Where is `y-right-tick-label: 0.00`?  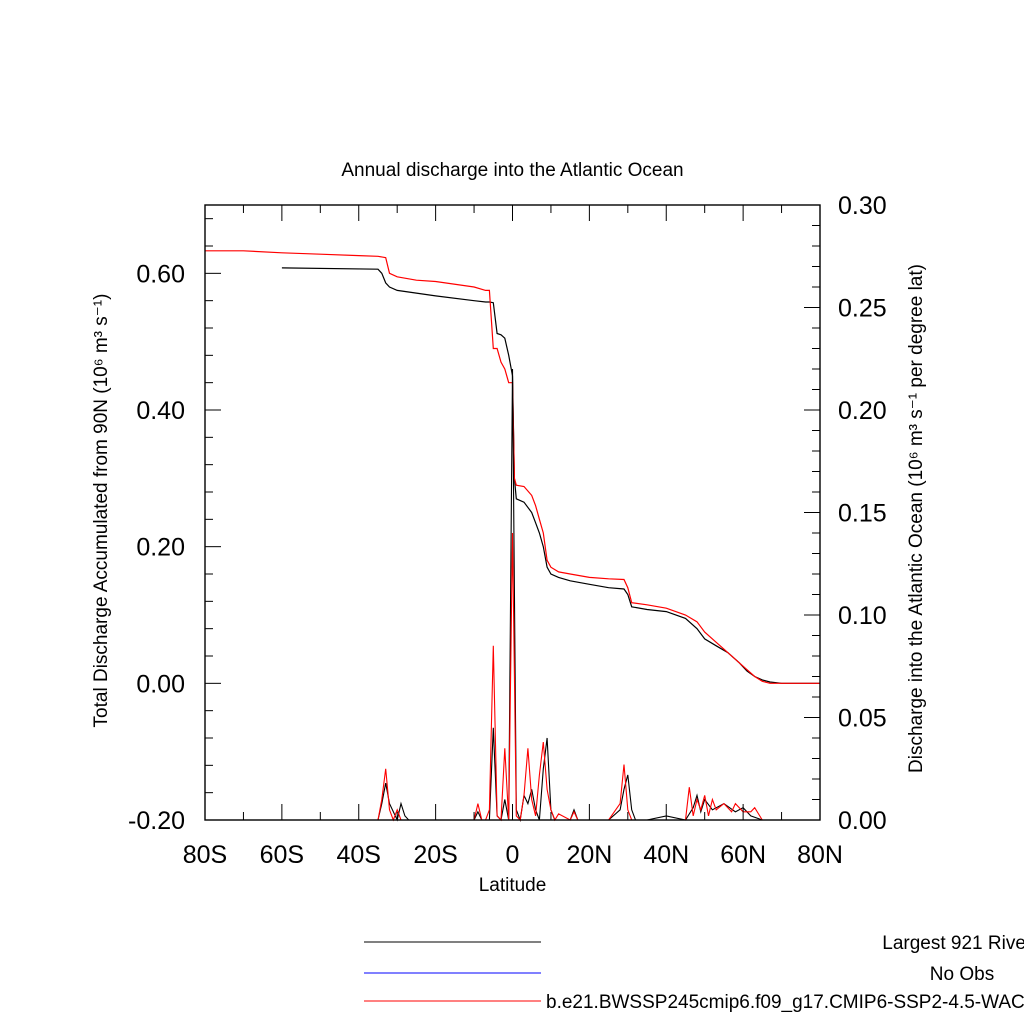 y-right-tick-label: 0.00 is located at coordinates (862, 821).